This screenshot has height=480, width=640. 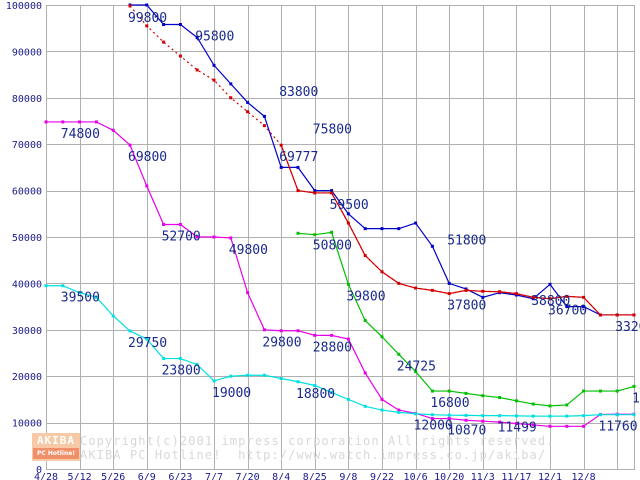 What do you see at coordinates (550, 476) in the screenshot?
I see `x-tick-label: 12/1` at bounding box center [550, 476].